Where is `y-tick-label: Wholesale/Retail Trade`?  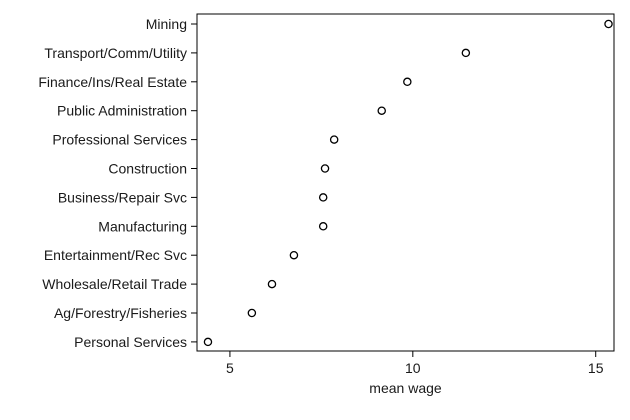 y-tick-label: Wholesale/Retail Trade is located at coordinates (114, 284).